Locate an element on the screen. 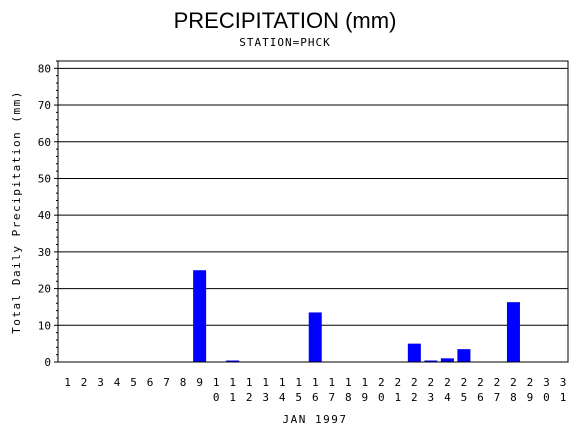 This screenshot has height=434, width=570. y-tick-label: 10 is located at coordinates (44, 325).